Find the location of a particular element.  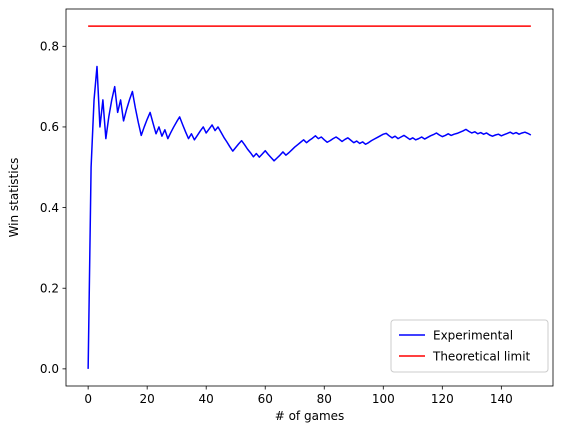

x-tick-label: 80 is located at coordinates (324, 399).